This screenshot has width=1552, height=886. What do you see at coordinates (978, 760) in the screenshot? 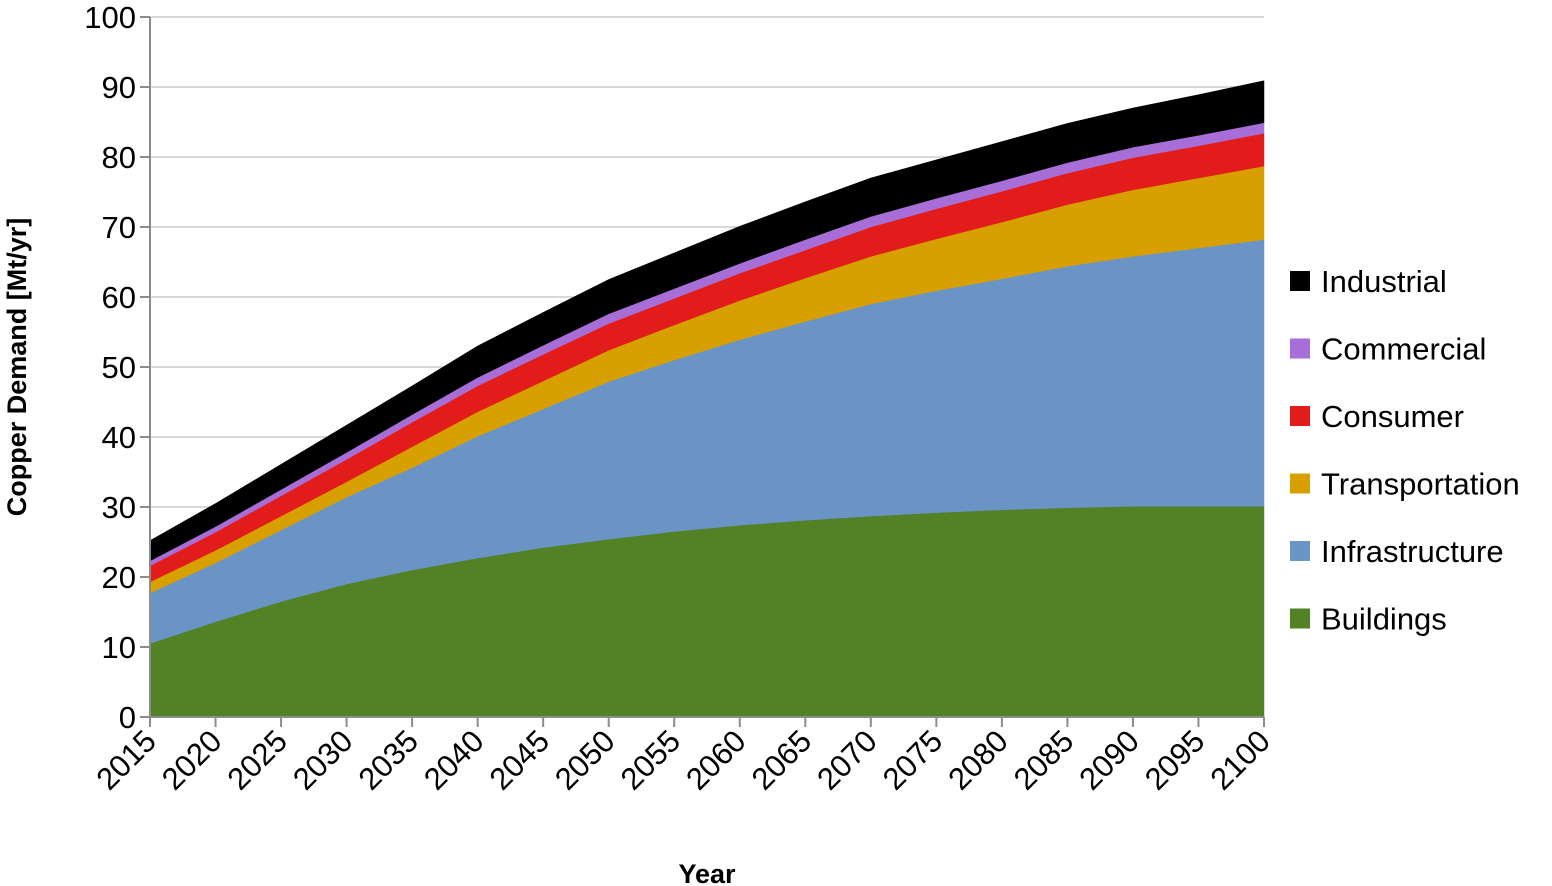
I see `x-tick-label-2080: 2080` at bounding box center [978, 760].